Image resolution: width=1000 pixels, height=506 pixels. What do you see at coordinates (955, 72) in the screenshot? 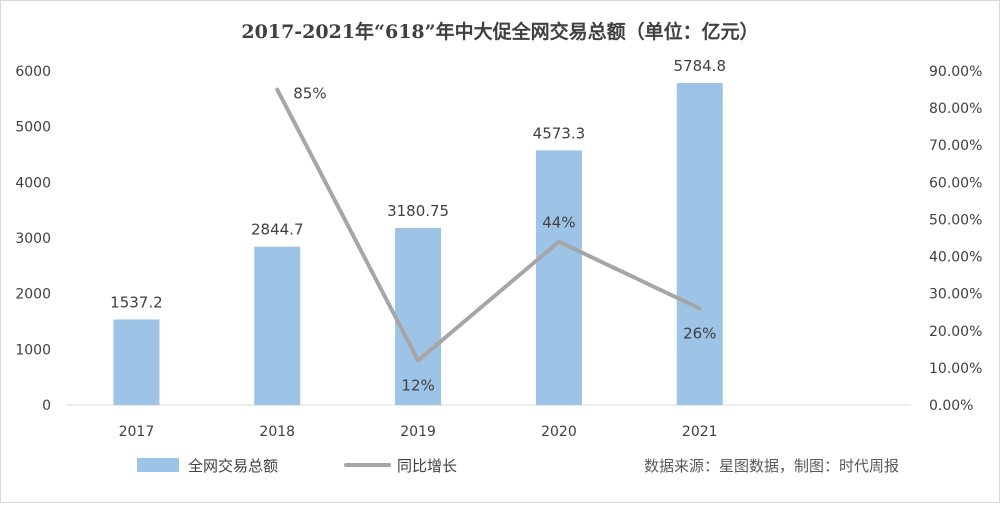
I see `y-right-tick-label: 90.00%` at bounding box center [955, 72].